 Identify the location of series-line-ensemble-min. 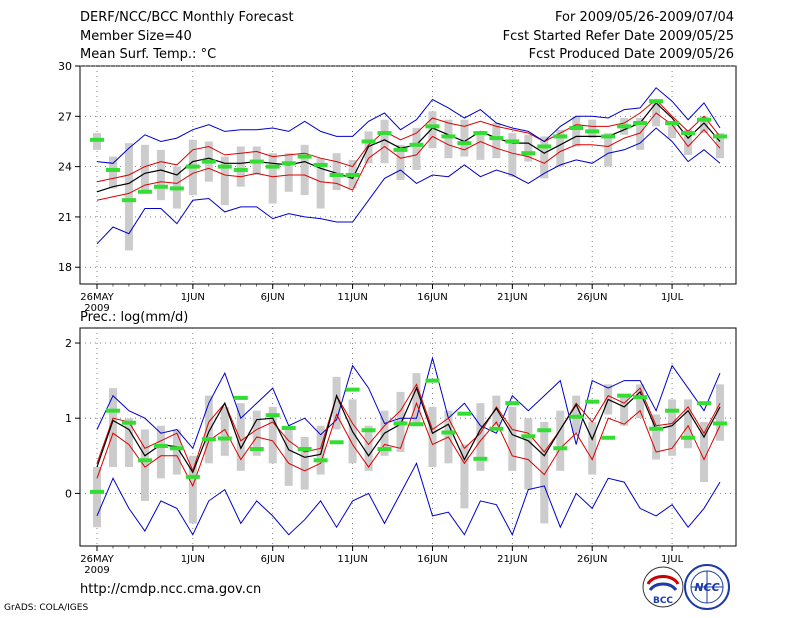
(408, 498).